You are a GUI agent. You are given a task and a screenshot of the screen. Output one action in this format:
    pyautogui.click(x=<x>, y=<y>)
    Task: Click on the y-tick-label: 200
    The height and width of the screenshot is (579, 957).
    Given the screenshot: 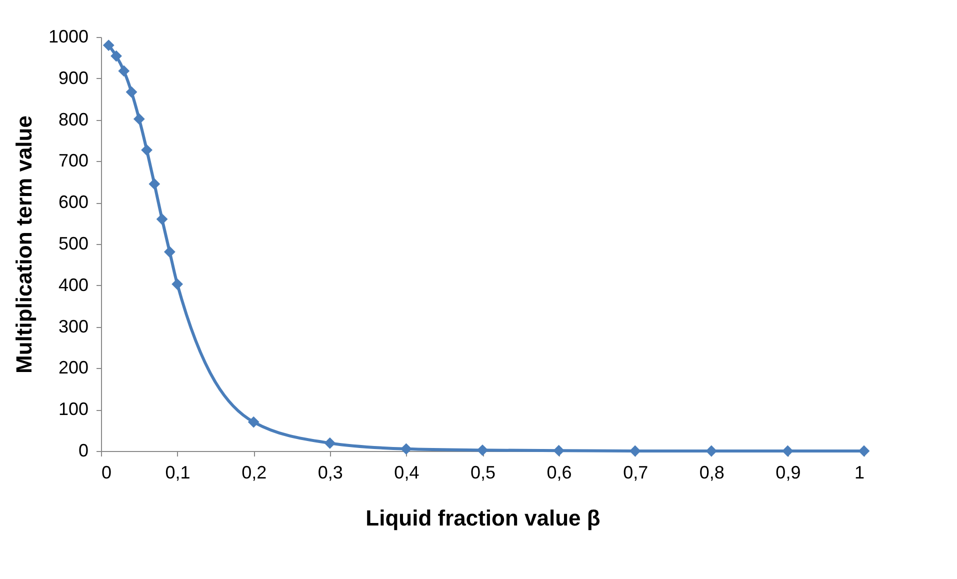 What is the action you would take?
    pyautogui.click(x=73, y=368)
    